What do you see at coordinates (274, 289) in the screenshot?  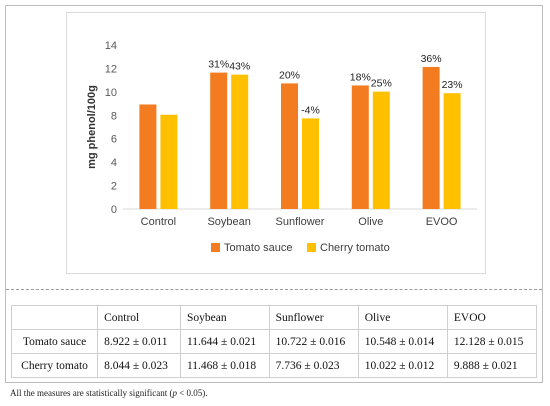 I see `separator-line` at bounding box center [274, 289].